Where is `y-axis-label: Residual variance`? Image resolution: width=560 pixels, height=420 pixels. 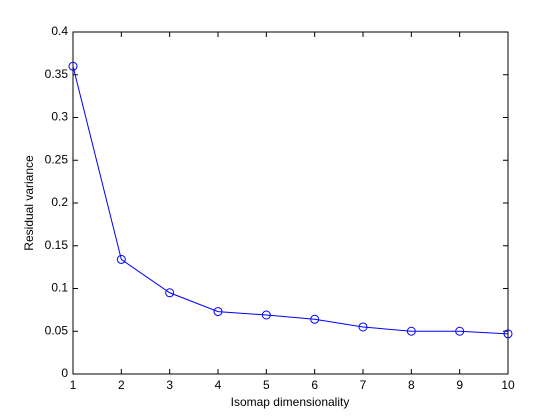 y-axis-label: Residual variance is located at coordinates (29, 203).